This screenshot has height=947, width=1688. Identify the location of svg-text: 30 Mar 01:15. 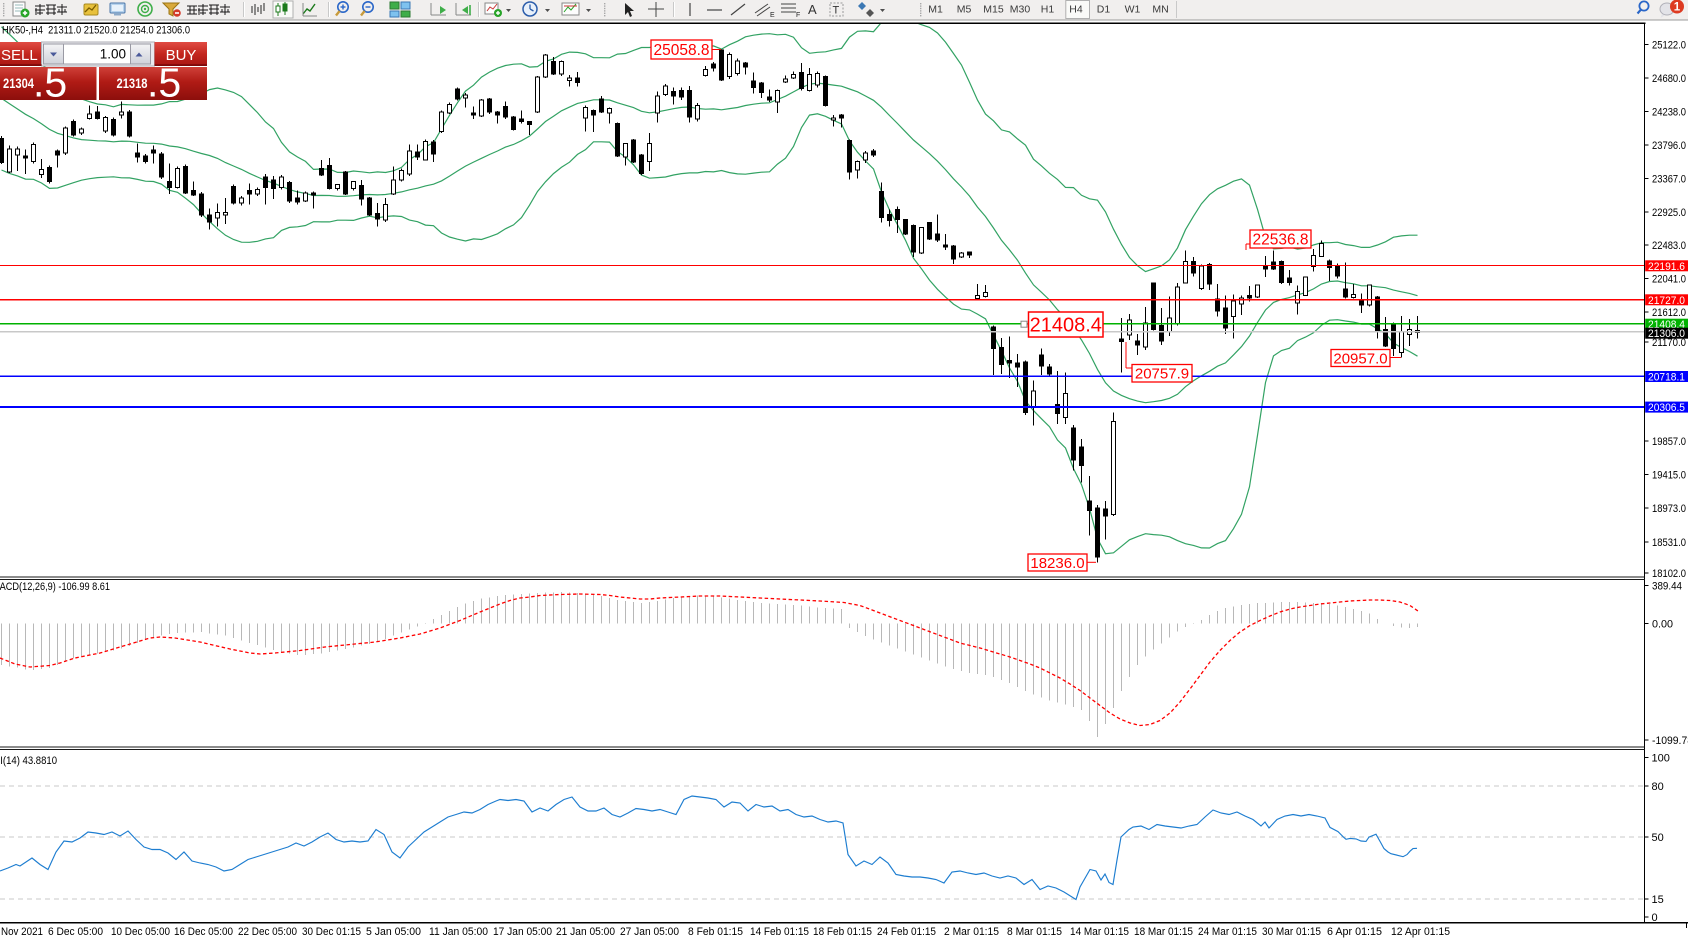
(1291, 932).